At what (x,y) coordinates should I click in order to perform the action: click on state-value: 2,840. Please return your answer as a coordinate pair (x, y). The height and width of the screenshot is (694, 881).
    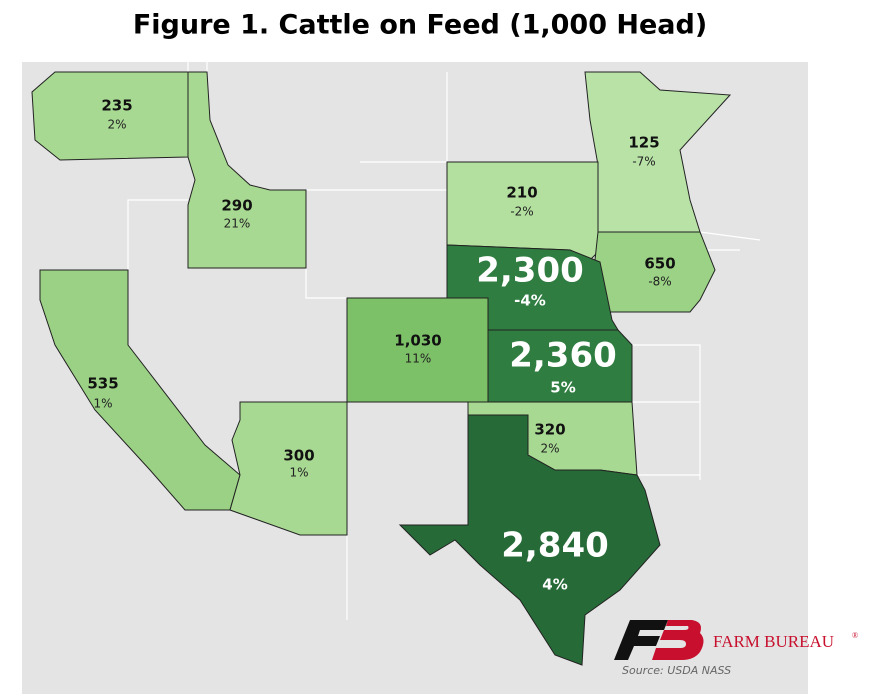
    Looking at the image, I should click on (555, 546).